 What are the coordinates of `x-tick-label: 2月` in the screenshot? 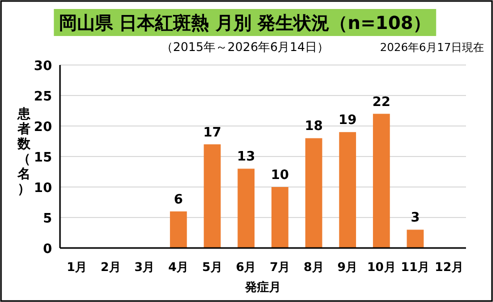 It's located at (110, 267).